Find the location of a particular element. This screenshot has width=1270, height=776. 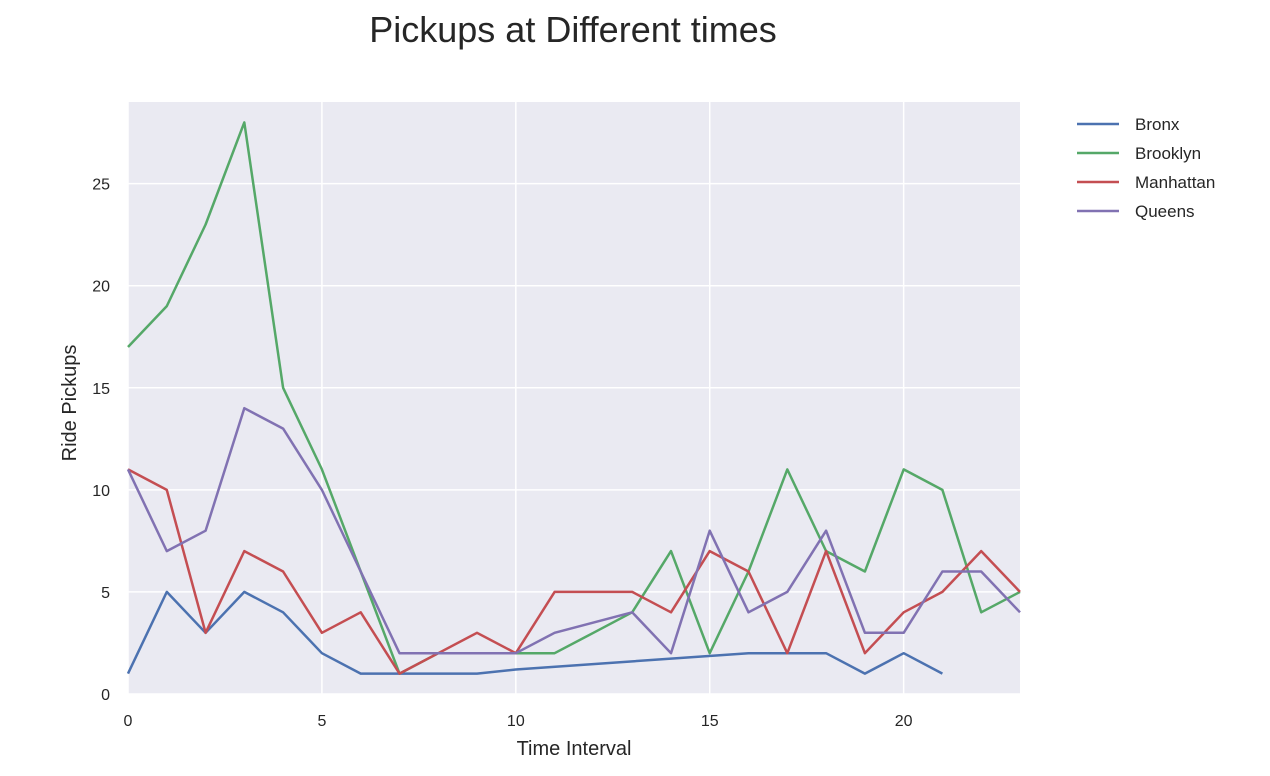

legend-label-queens: Queens is located at coordinates (1165, 211).